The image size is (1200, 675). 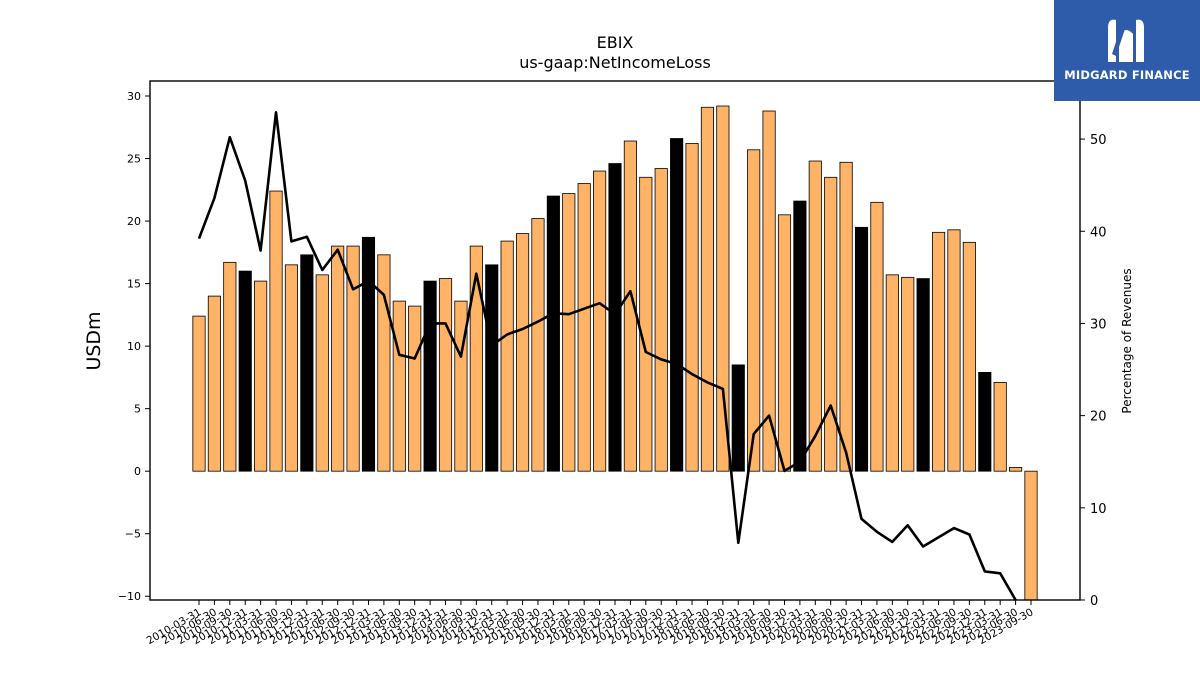 What do you see at coordinates (1098, 417) in the screenshot?
I see `y2-tick-label: 20` at bounding box center [1098, 417].